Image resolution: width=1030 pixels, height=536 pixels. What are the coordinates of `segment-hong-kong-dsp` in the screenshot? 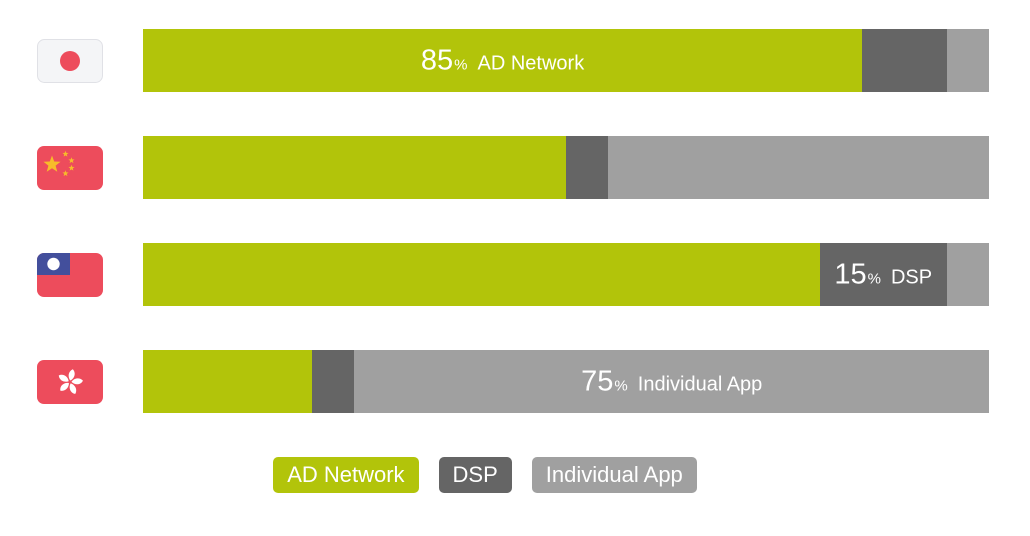 It's located at (333, 381).